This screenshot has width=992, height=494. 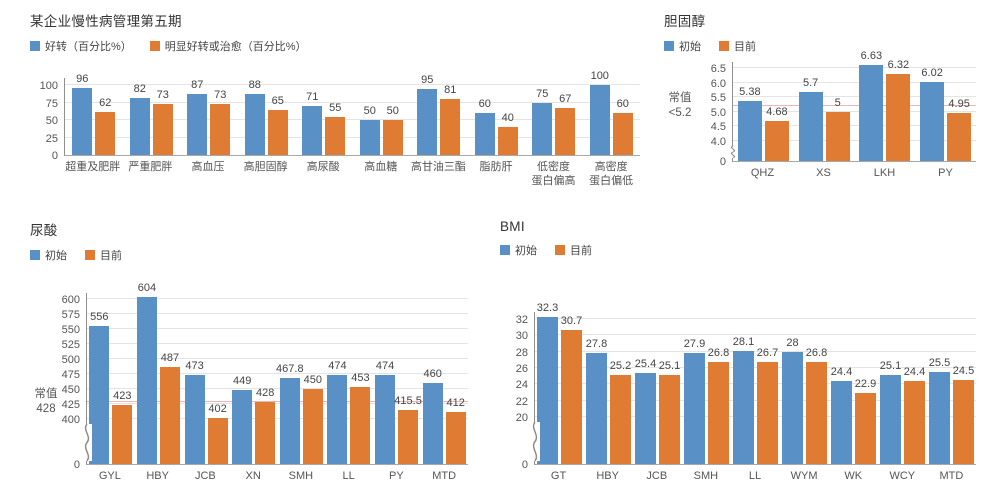 I want to click on x-axis: QHZ XS LKH PY, so click(x=854, y=171).